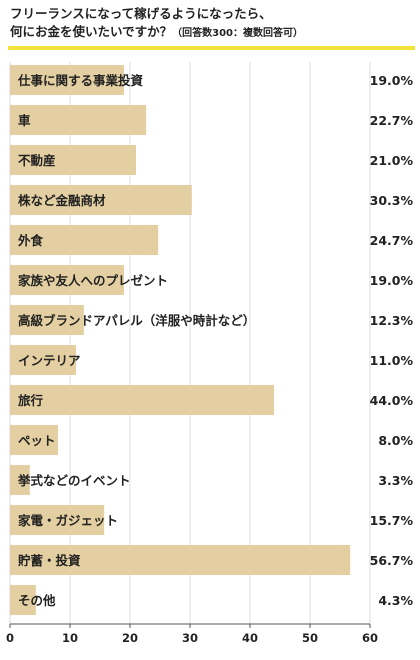 The height and width of the screenshot is (660, 420). Describe the element at coordinates (30, 240) in the screenshot. I see `category-label-4: 外食` at that location.